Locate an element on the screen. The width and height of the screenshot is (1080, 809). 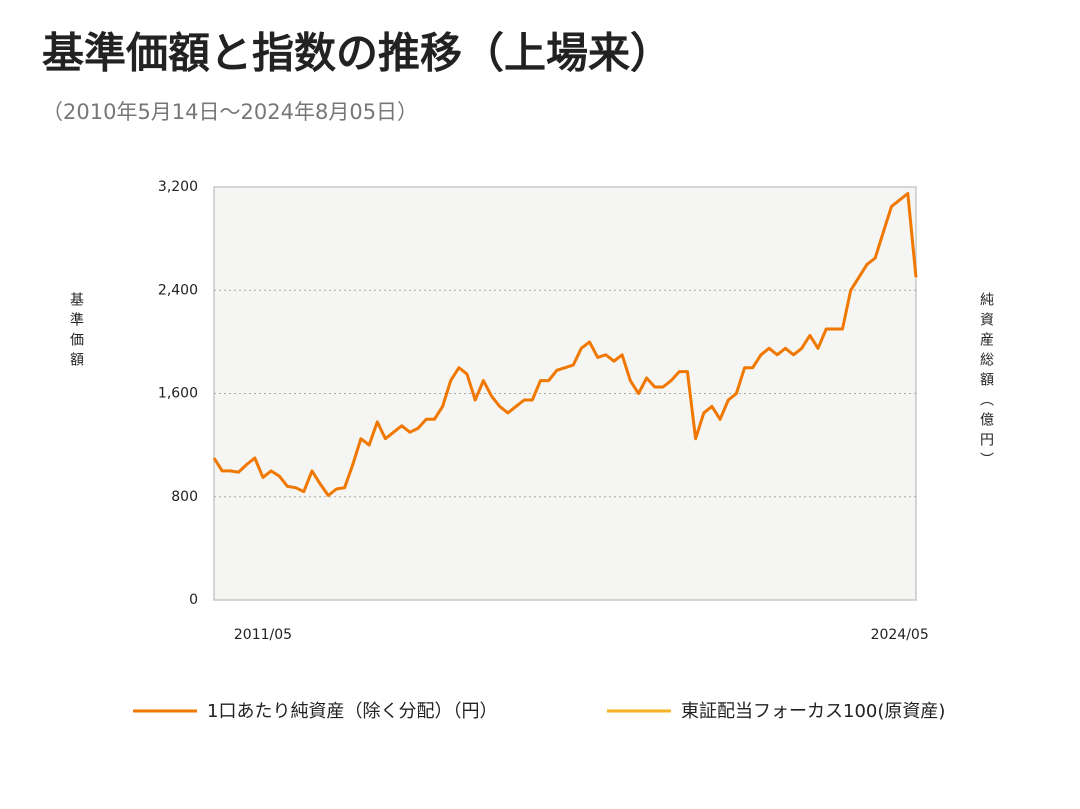
chart-title: 基準価額と指数の推移（上場来） is located at coordinates (357, 53).